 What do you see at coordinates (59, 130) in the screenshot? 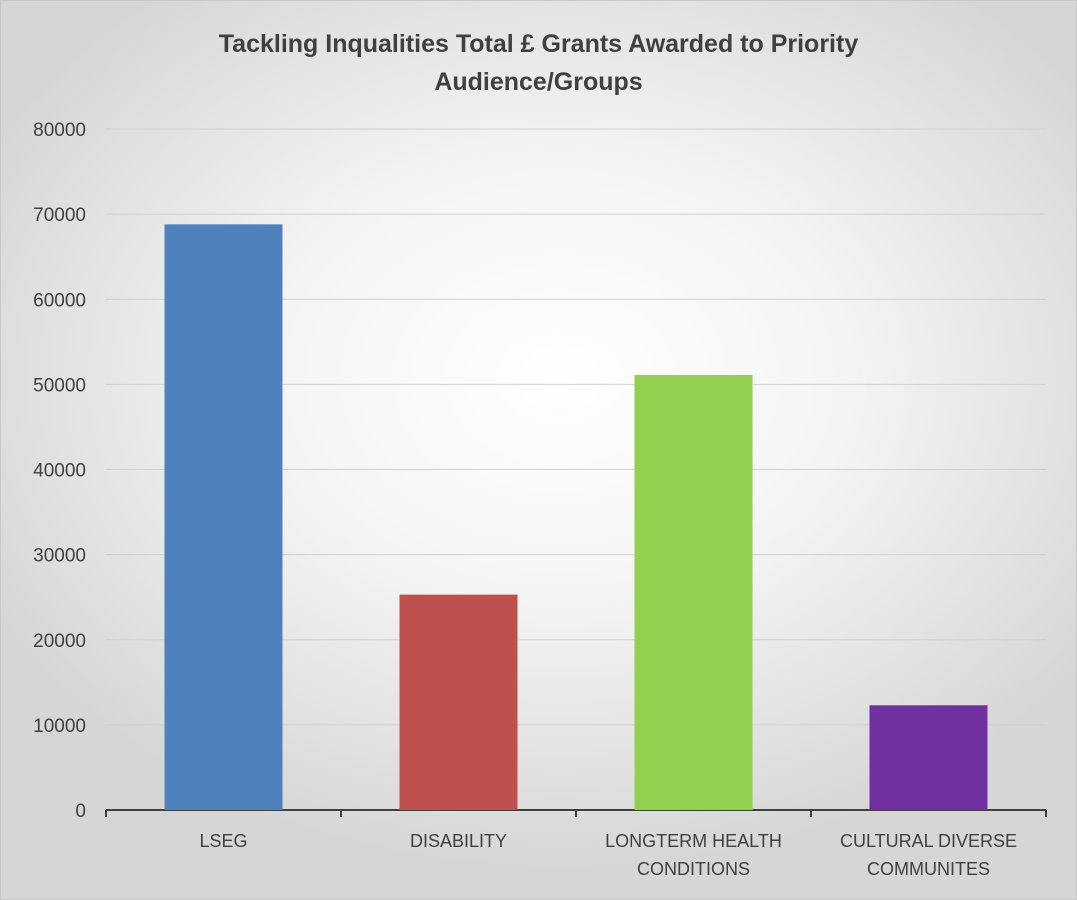
I see `y-tick-label: 80000` at bounding box center [59, 130].